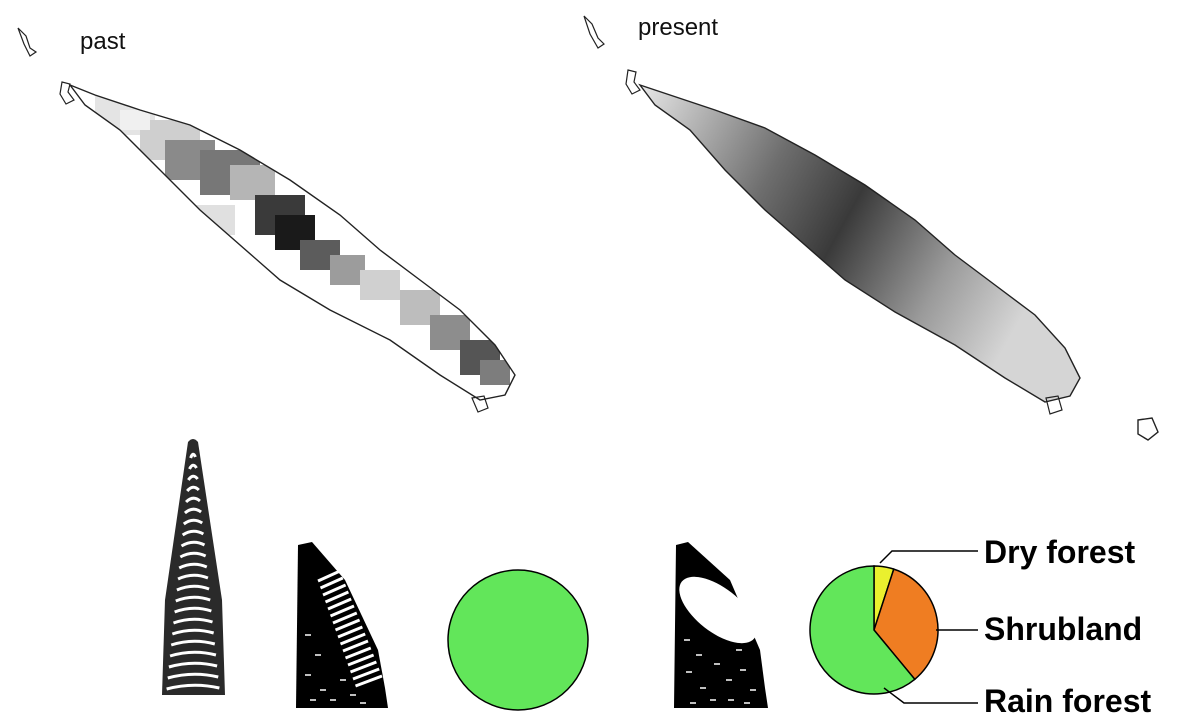 This screenshot has width=1179, height=720. I want to click on hollow-cross-section-icon, so click(721, 625).